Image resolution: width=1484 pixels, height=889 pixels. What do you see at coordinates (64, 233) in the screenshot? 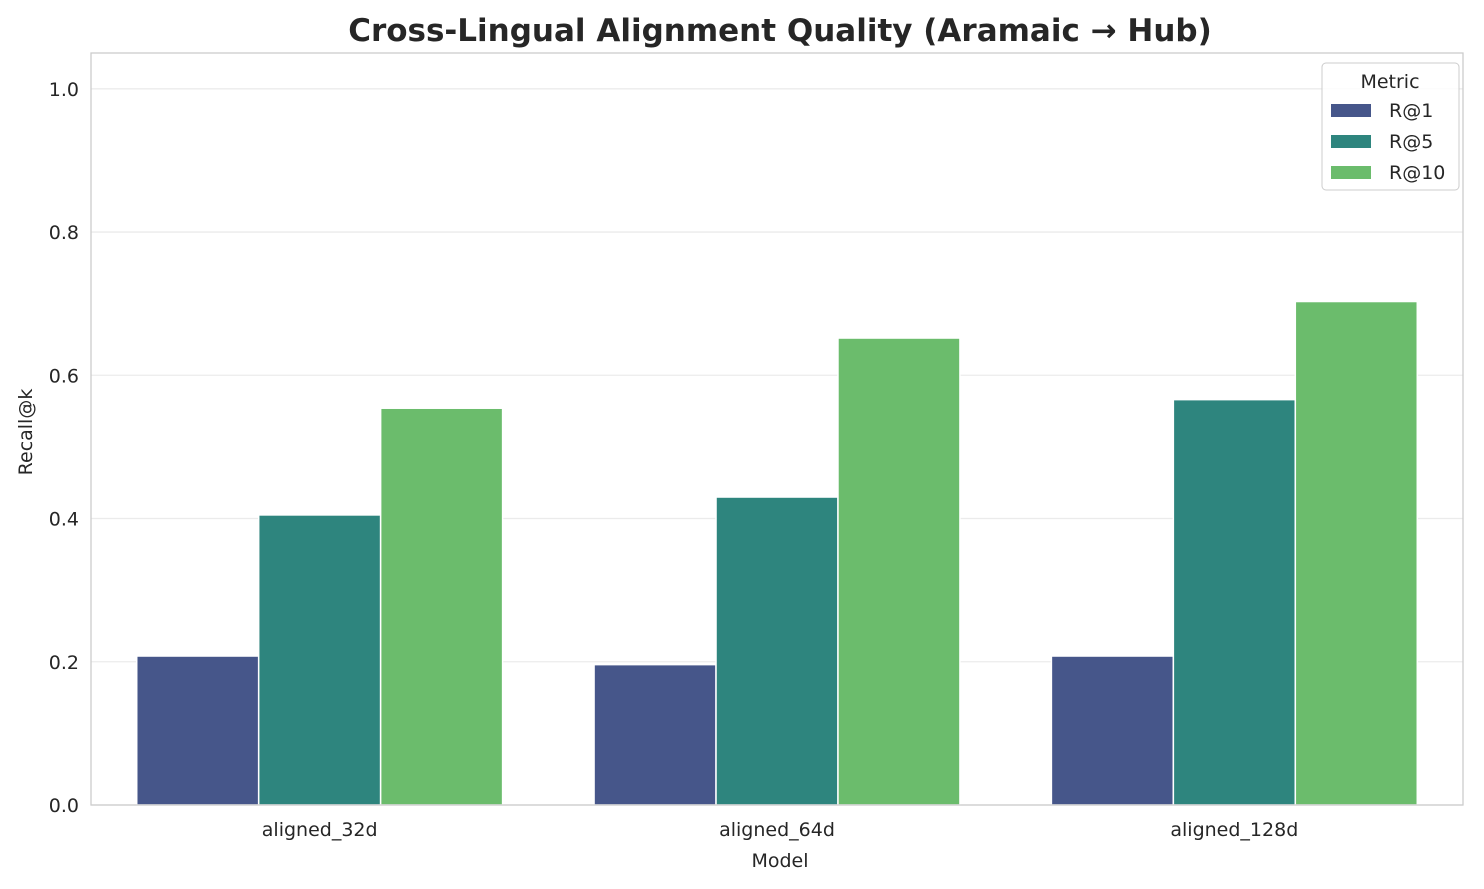
I see `y-tick-label: 0.8` at bounding box center [64, 233].